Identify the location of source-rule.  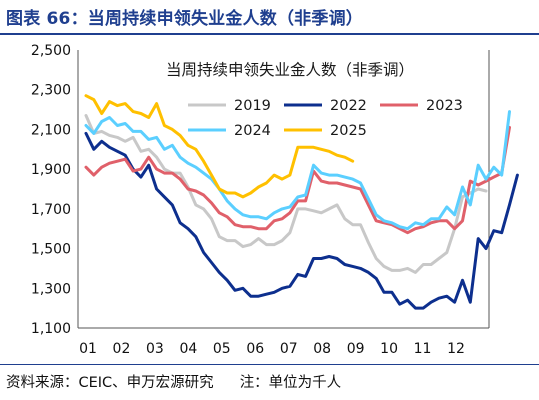
(269, 364).